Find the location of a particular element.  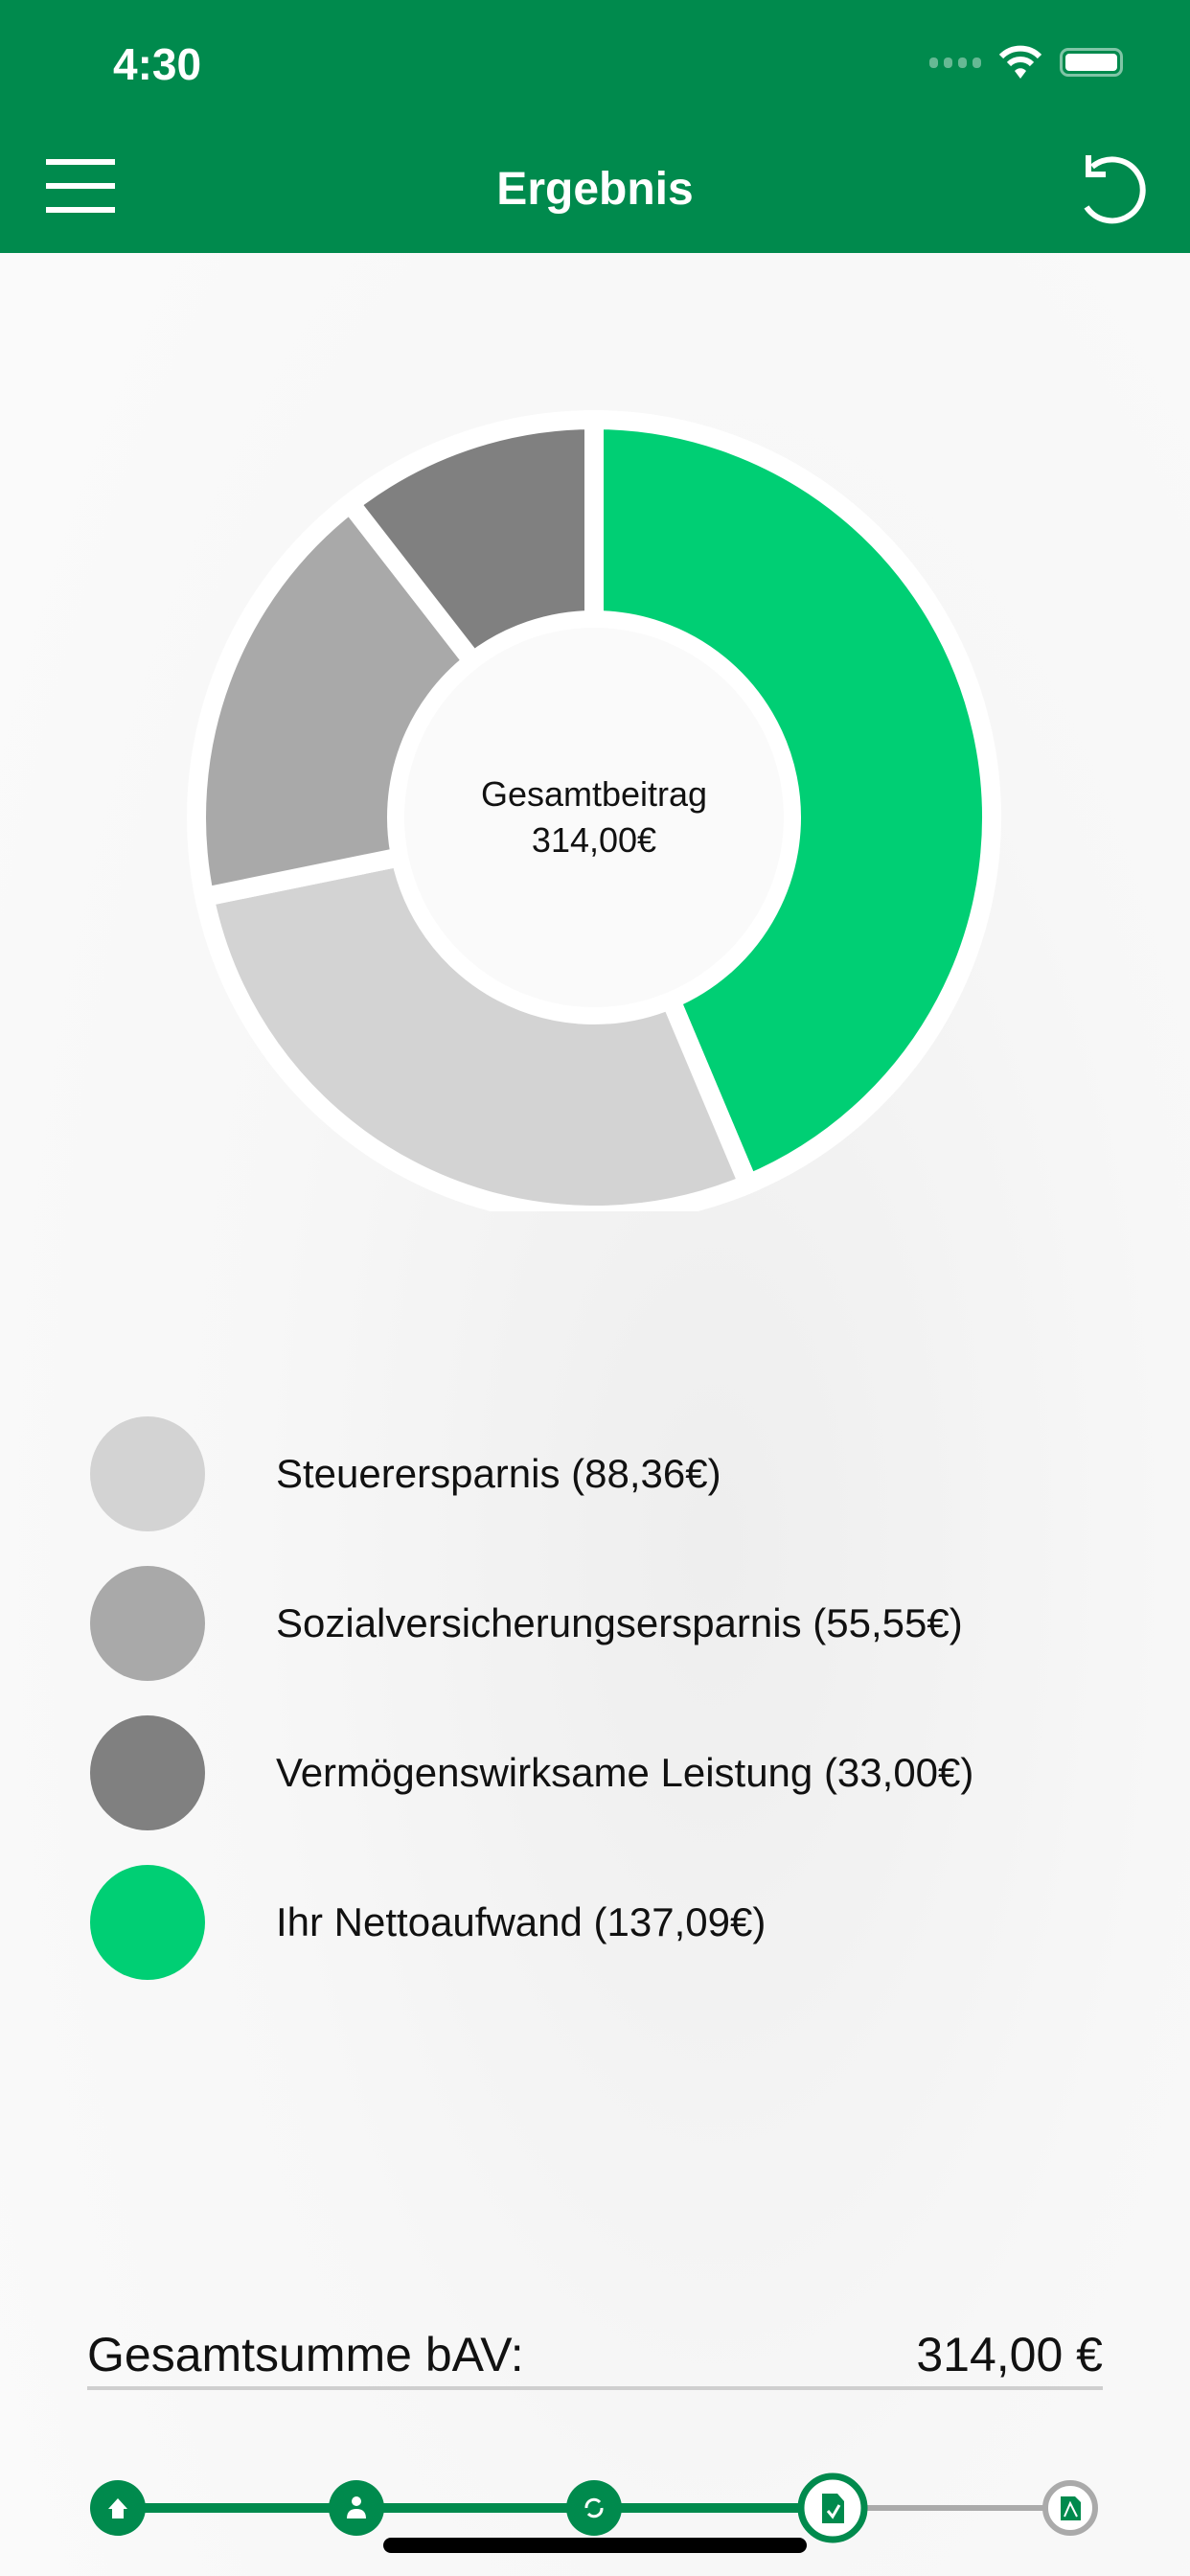

hamburger-icon is located at coordinates (81, 186).